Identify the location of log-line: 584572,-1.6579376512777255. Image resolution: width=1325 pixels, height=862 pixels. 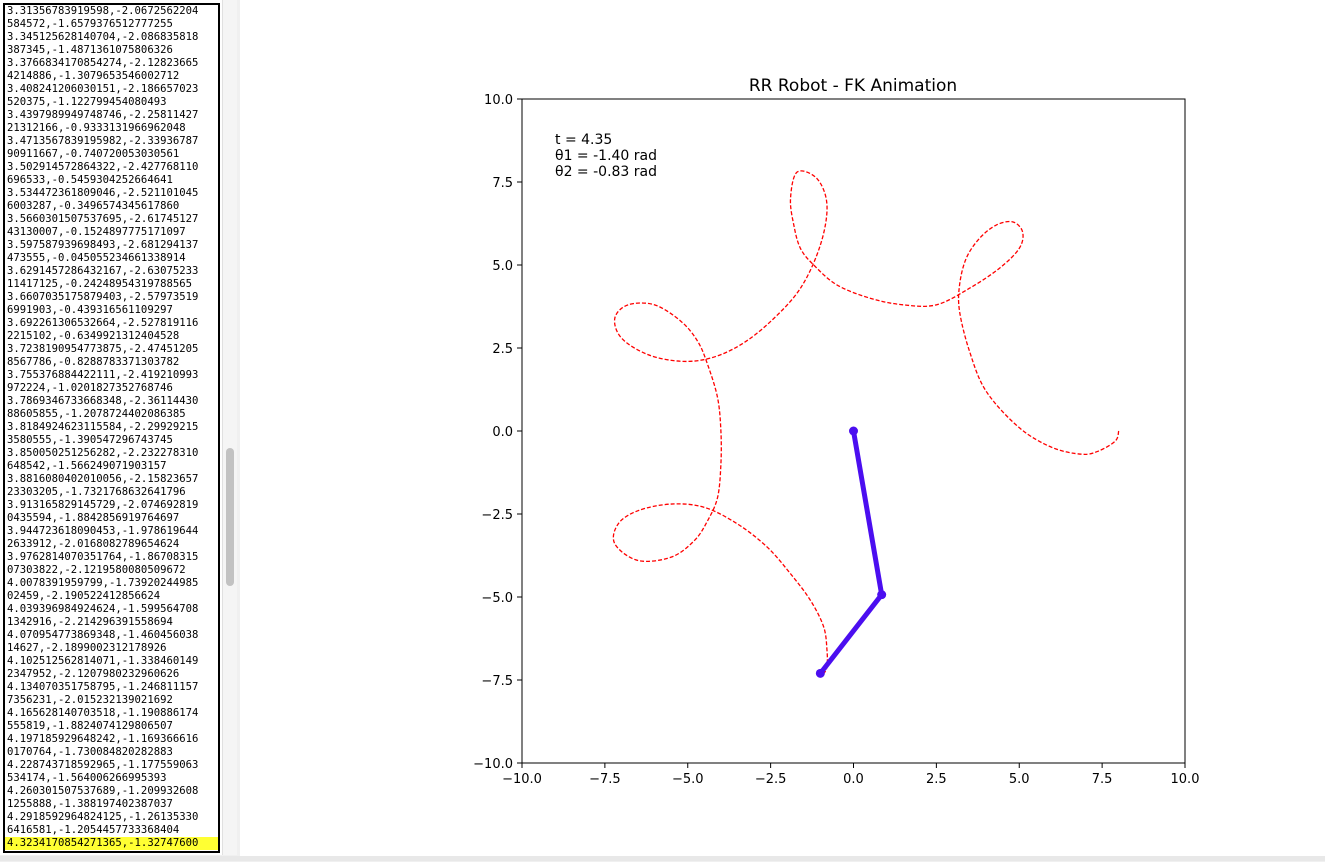
(90, 24).